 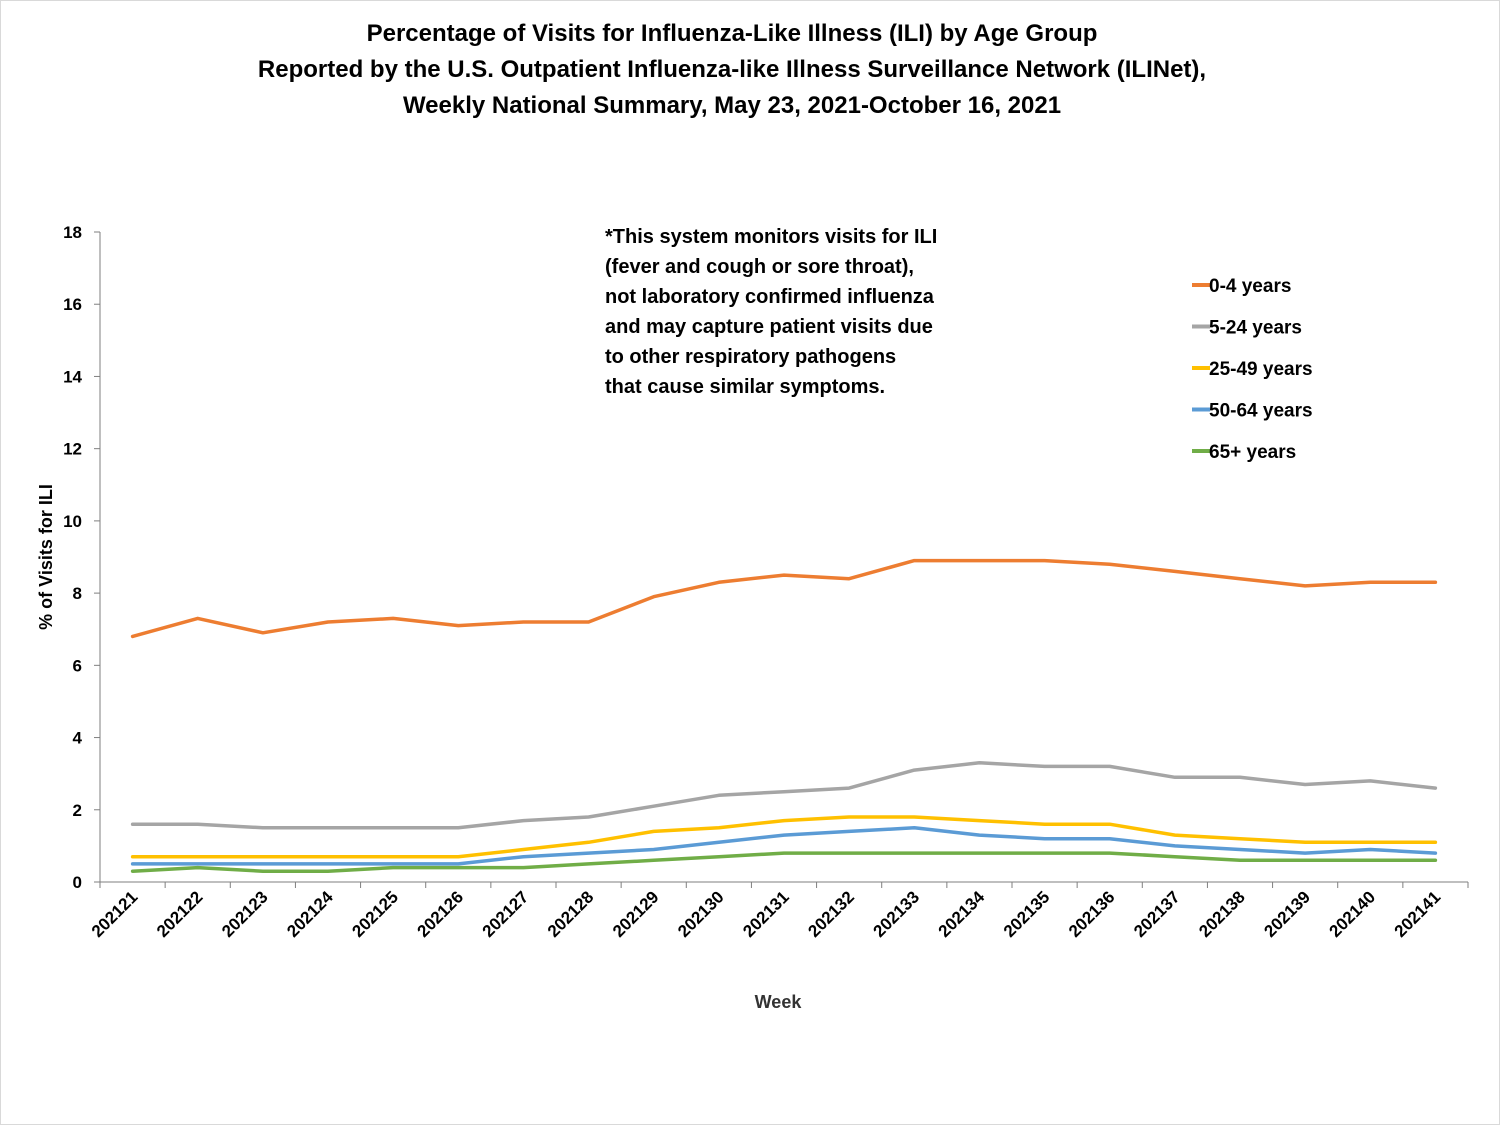 What do you see at coordinates (784, 846) in the screenshot?
I see `series-line-50-64-years` at bounding box center [784, 846].